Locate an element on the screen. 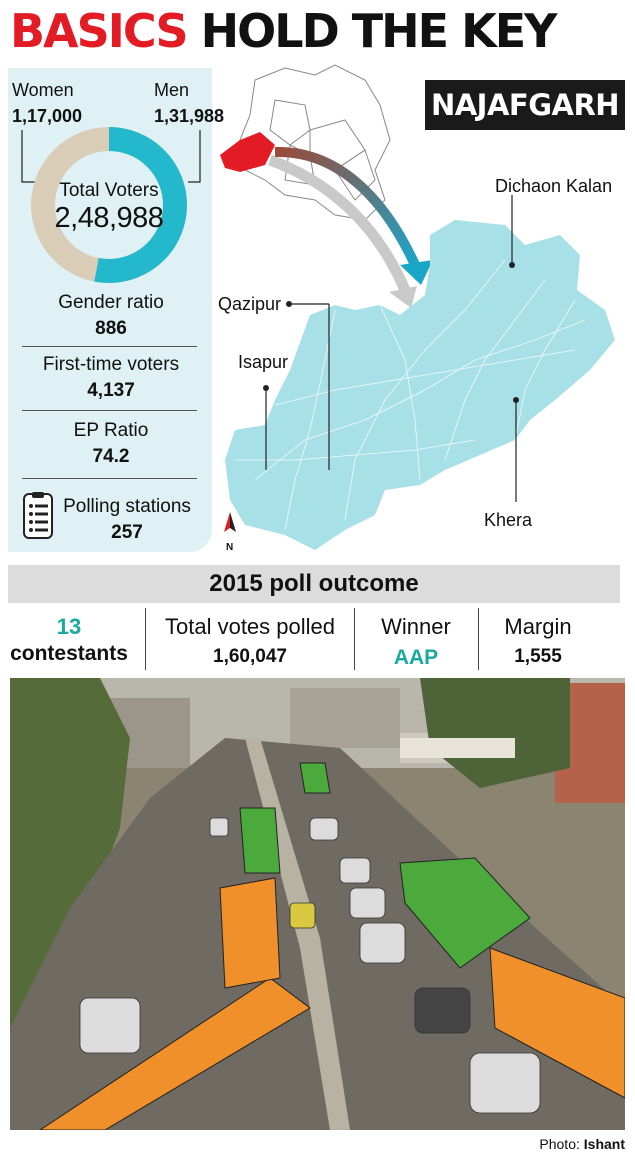 Image resolution: width=635 pixels, height=1157 pixels. headline-part1: BASICS is located at coordinates (99, 31).